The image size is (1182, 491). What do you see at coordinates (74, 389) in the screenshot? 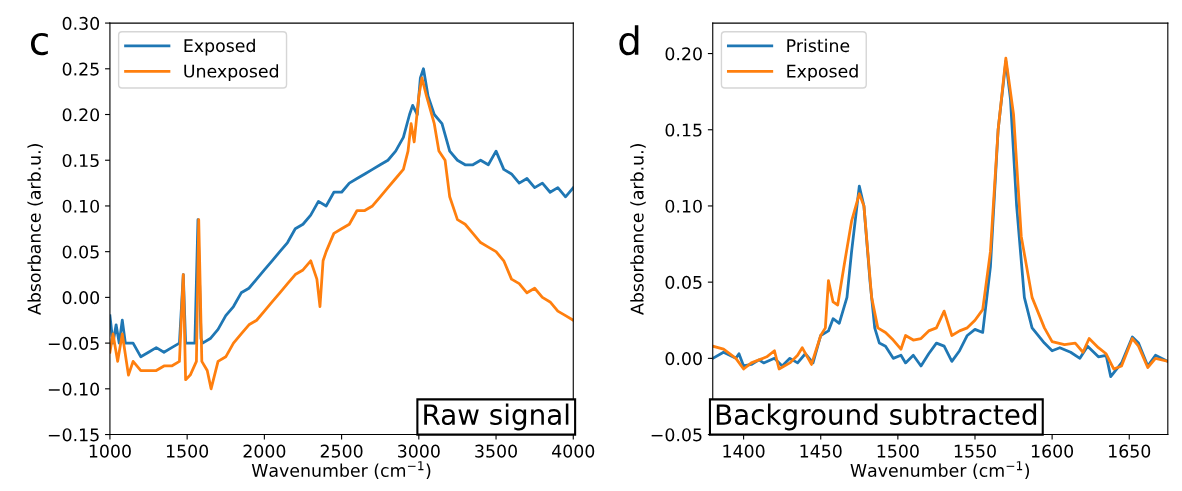
I see `y-tick-label: −0.10` at bounding box center [74, 389].